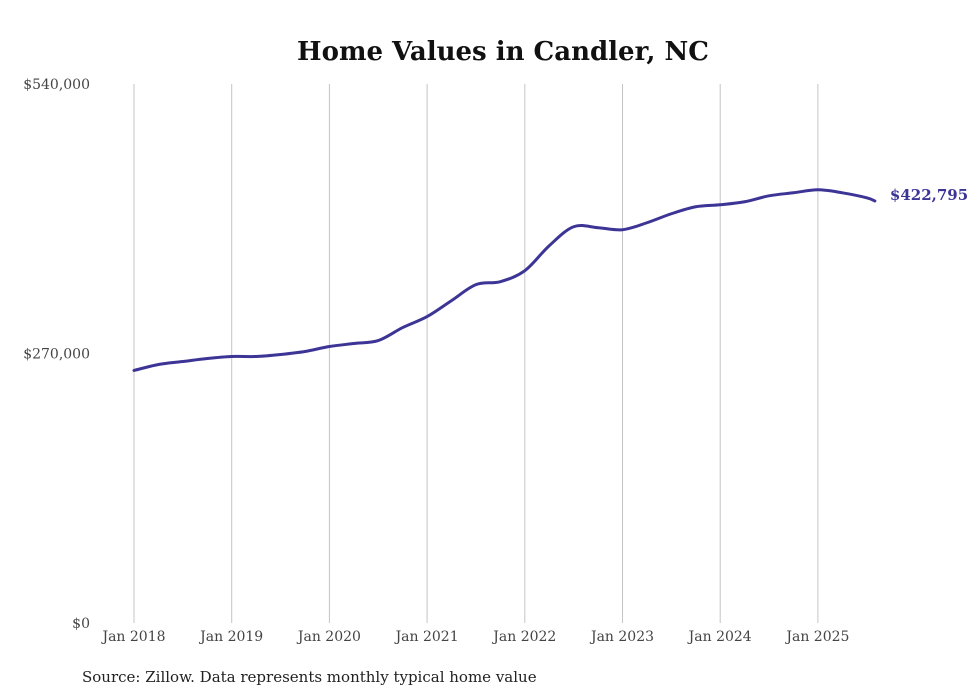 This screenshot has width=980, height=699. Describe the element at coordinates (426, 637) in the screenshot. I see `x-tick-label: Jan 2021` at that location.